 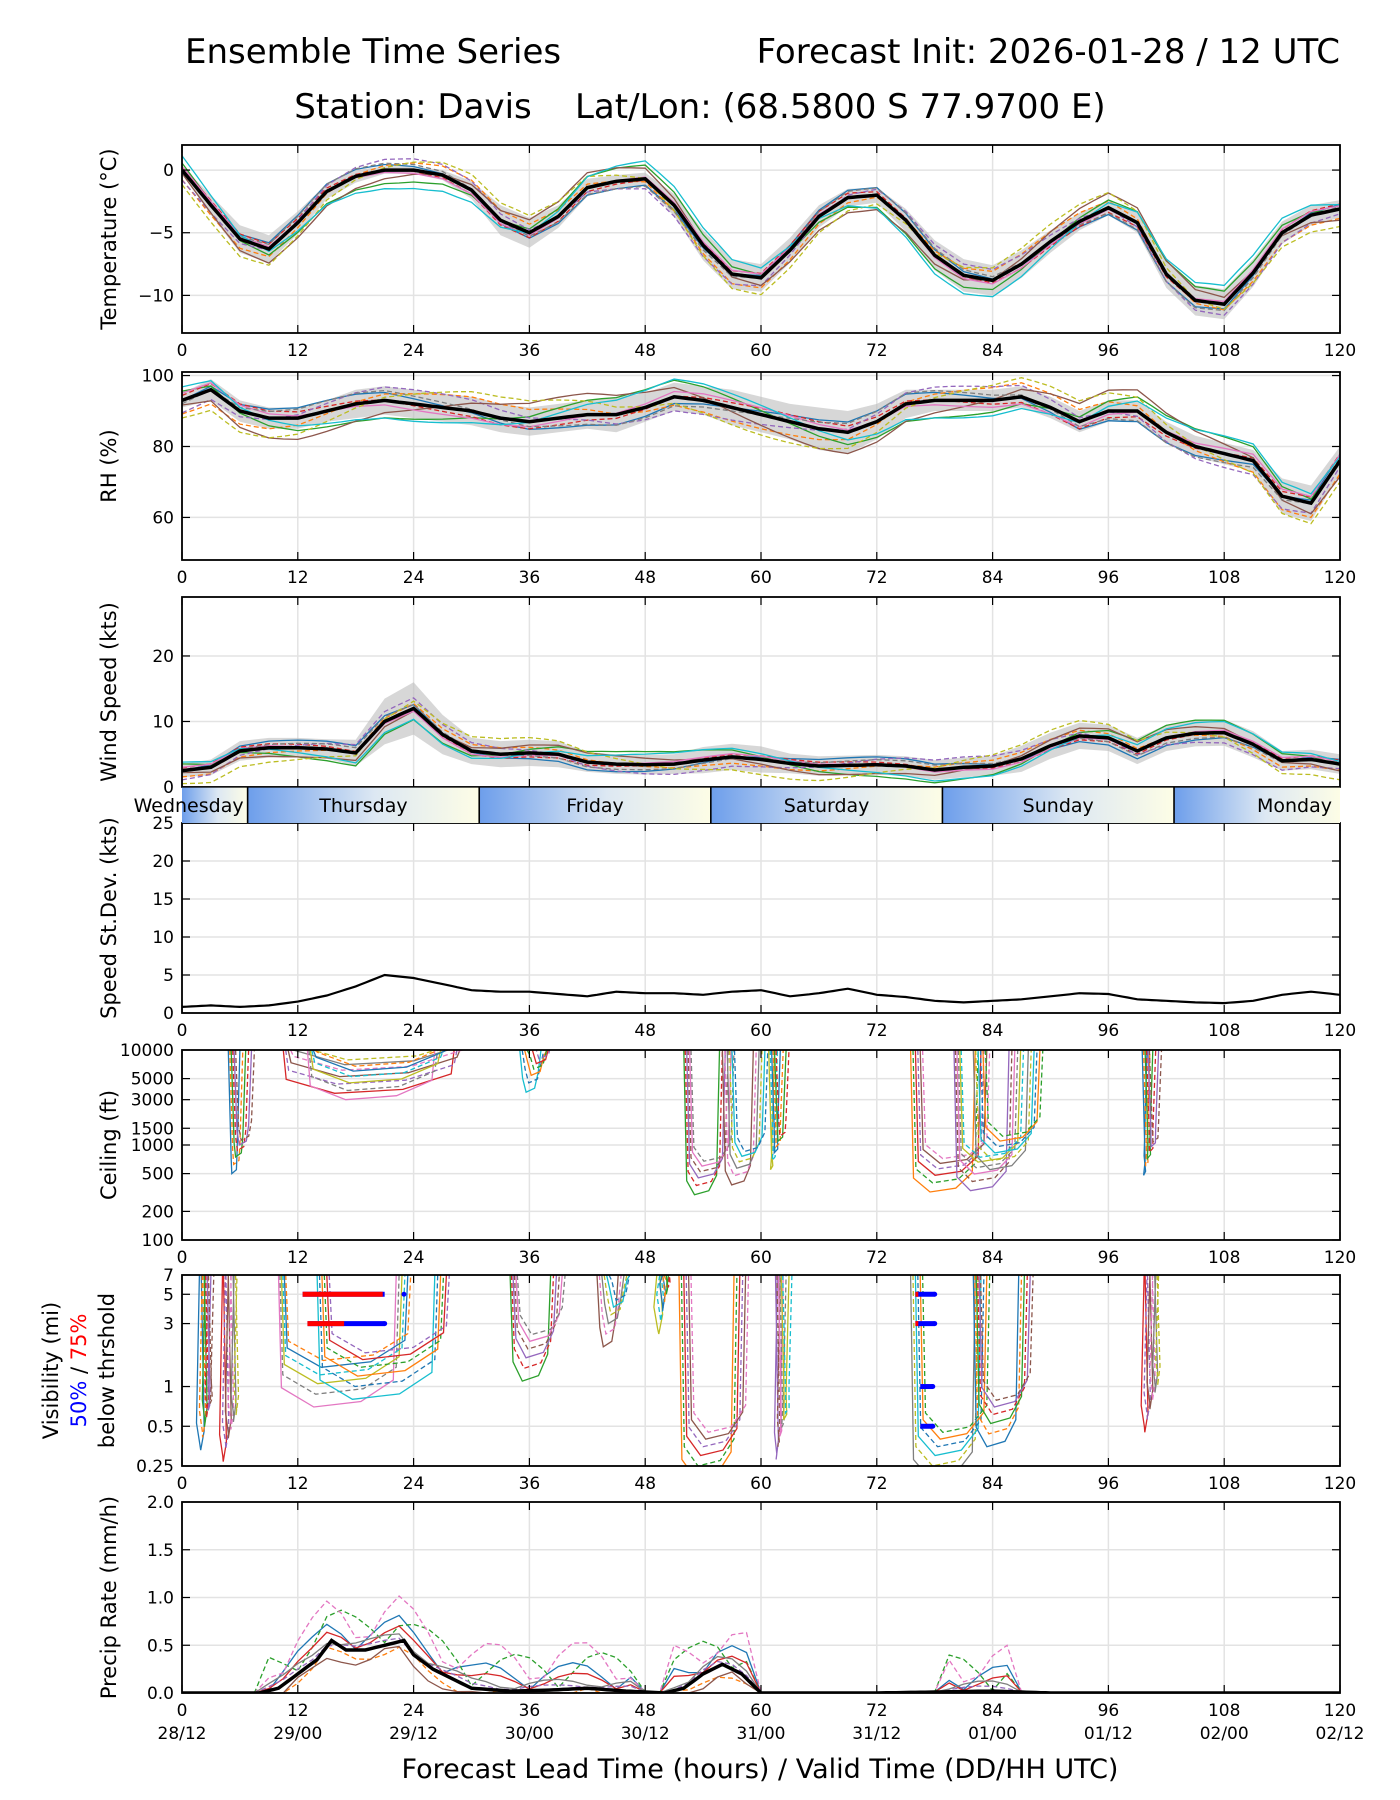 What do you see at coordinates (156, 296) in the screenshot?
I see `y-tick-label: −10` at bounding box center [156, 296].